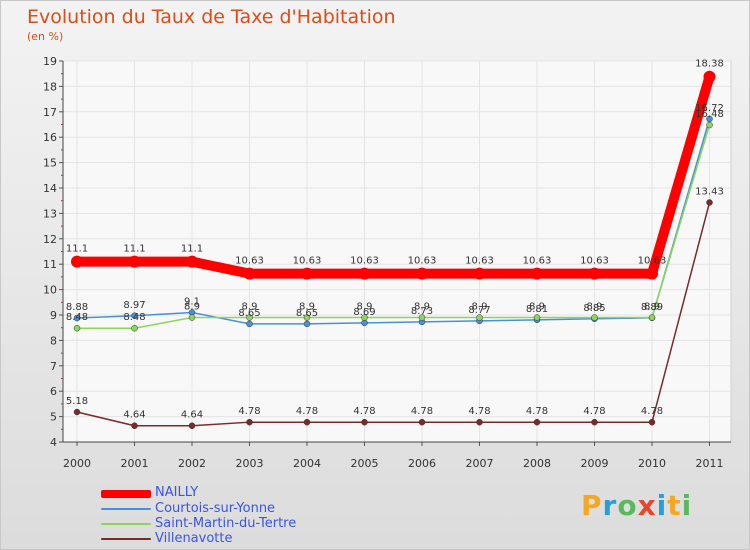  What do you see at coordinates (537, 309) in the screenshot?
I see `data-label-courtois: 8.81` at bounding box center [537, 309].